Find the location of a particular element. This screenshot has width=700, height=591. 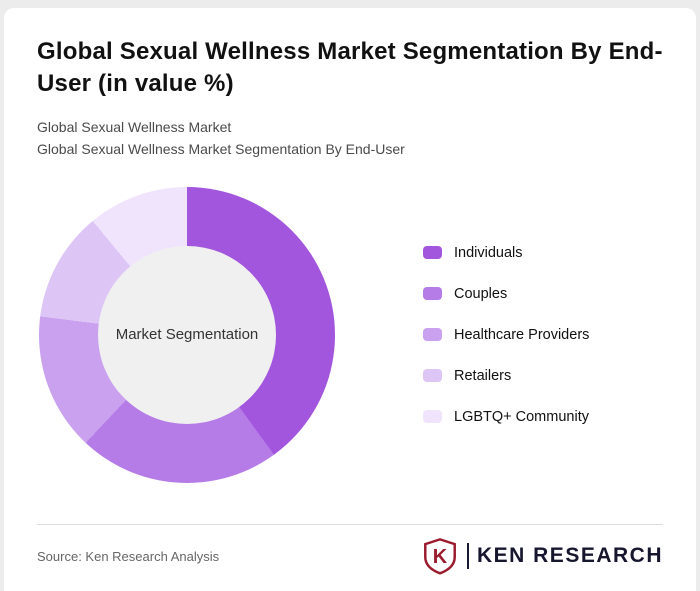

source-text: Source: Ken Research Analysis is located at coordinates (128, 556).